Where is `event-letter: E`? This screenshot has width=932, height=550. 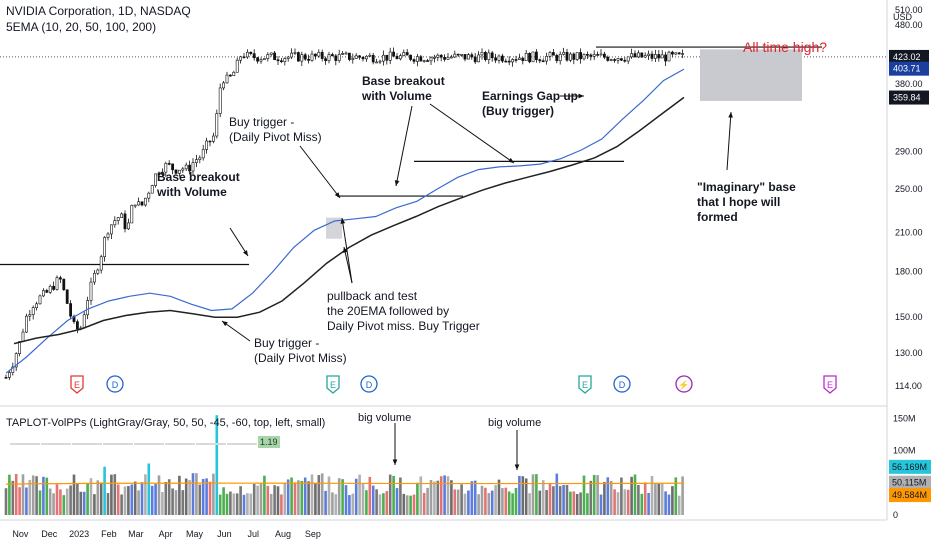 event-letter: E is located at coordinates (830, 385).